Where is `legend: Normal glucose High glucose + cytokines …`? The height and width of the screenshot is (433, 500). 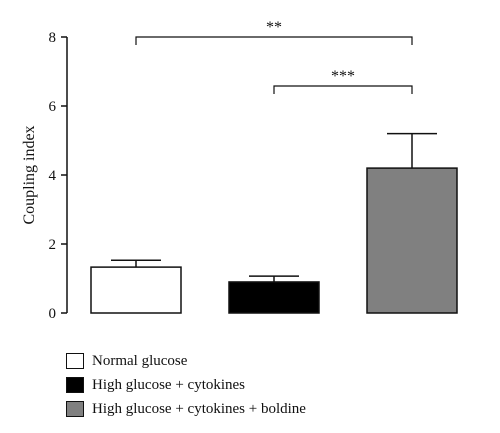 legend: Normal glucose High glucose + cytokines … is located at coordinates (276, 385).